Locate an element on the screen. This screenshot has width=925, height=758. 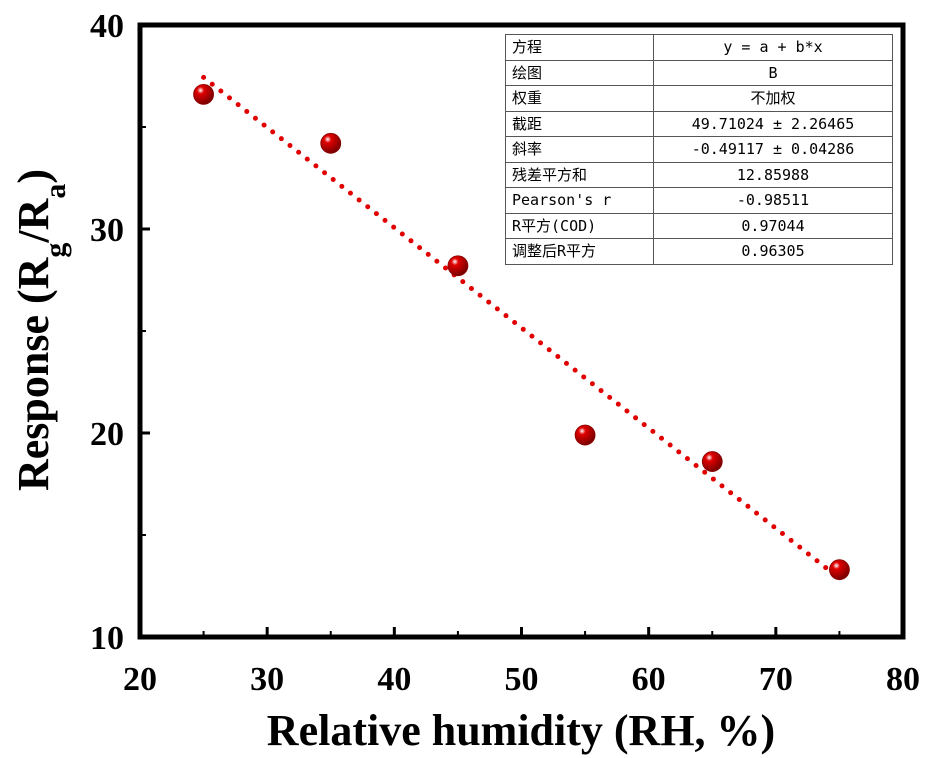
x-axis-title: Relative humidity (RH, %) is located at coordinates (521, 730).